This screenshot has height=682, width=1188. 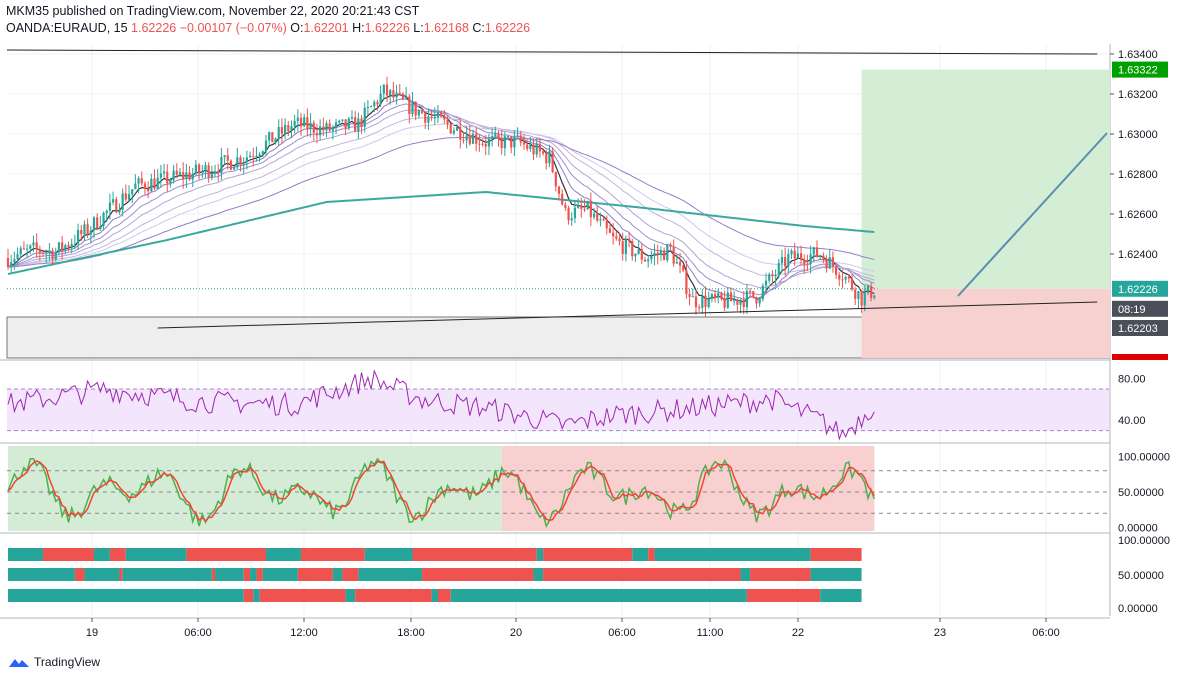 I want to click on stoch-zone, so click(x=688, y=488).